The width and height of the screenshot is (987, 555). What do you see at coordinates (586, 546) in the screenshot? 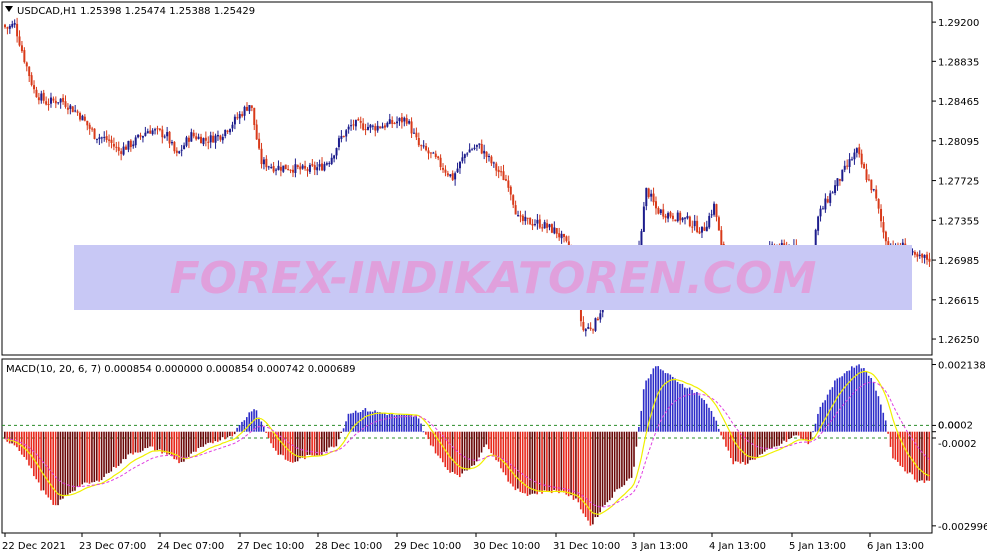
I see `time-tick-label: 31 Dec 10:00` at bounding box center [586, 546].